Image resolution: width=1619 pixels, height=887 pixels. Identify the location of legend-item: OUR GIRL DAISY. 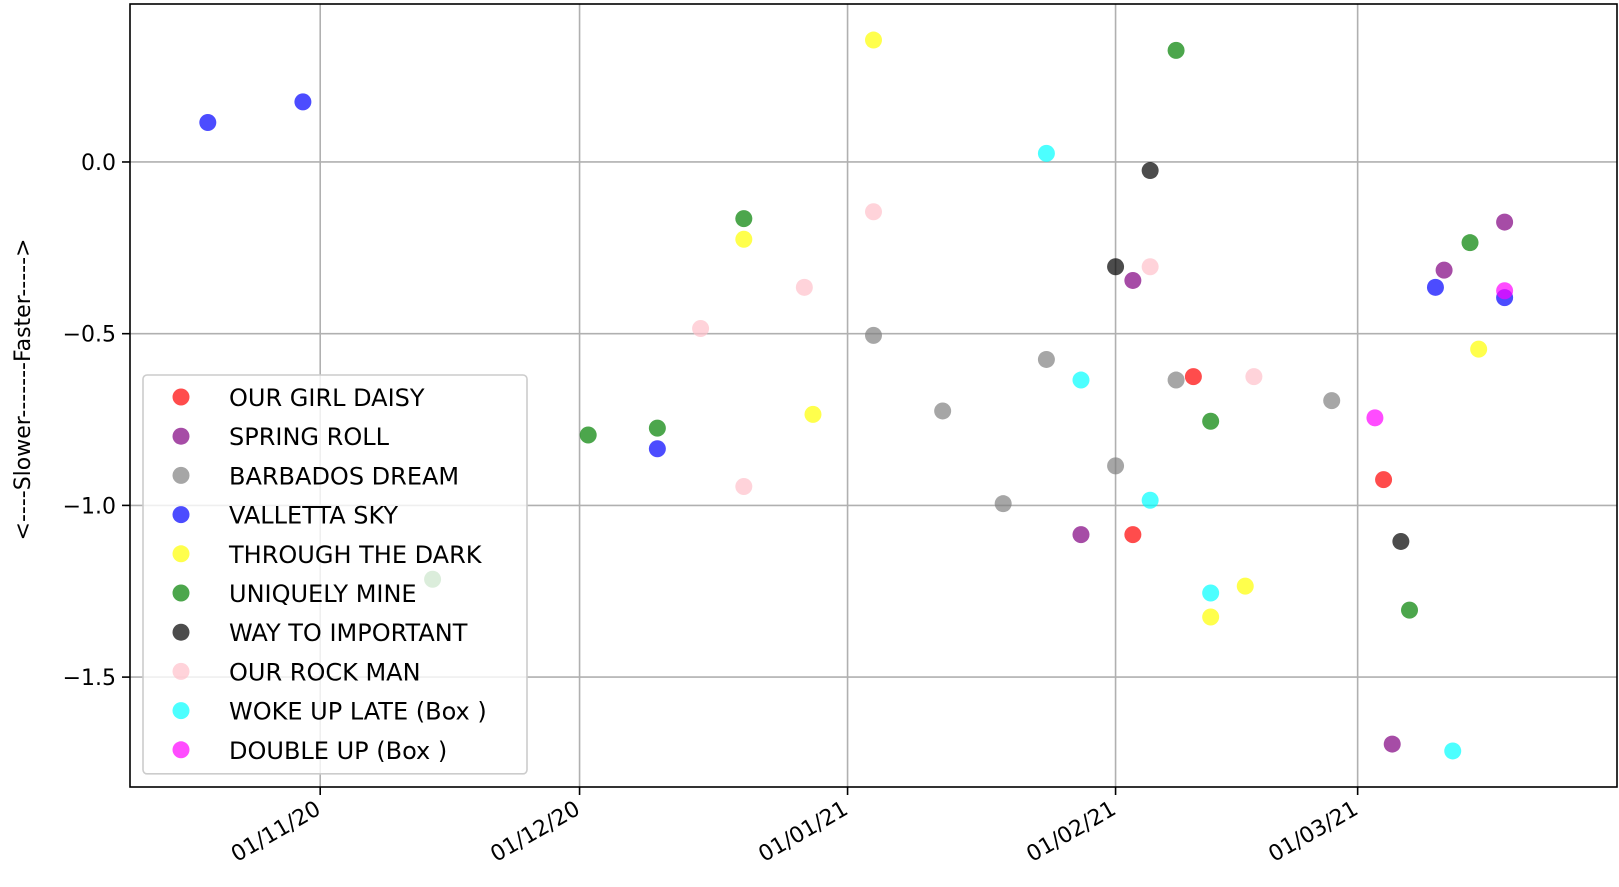
(298, 398).